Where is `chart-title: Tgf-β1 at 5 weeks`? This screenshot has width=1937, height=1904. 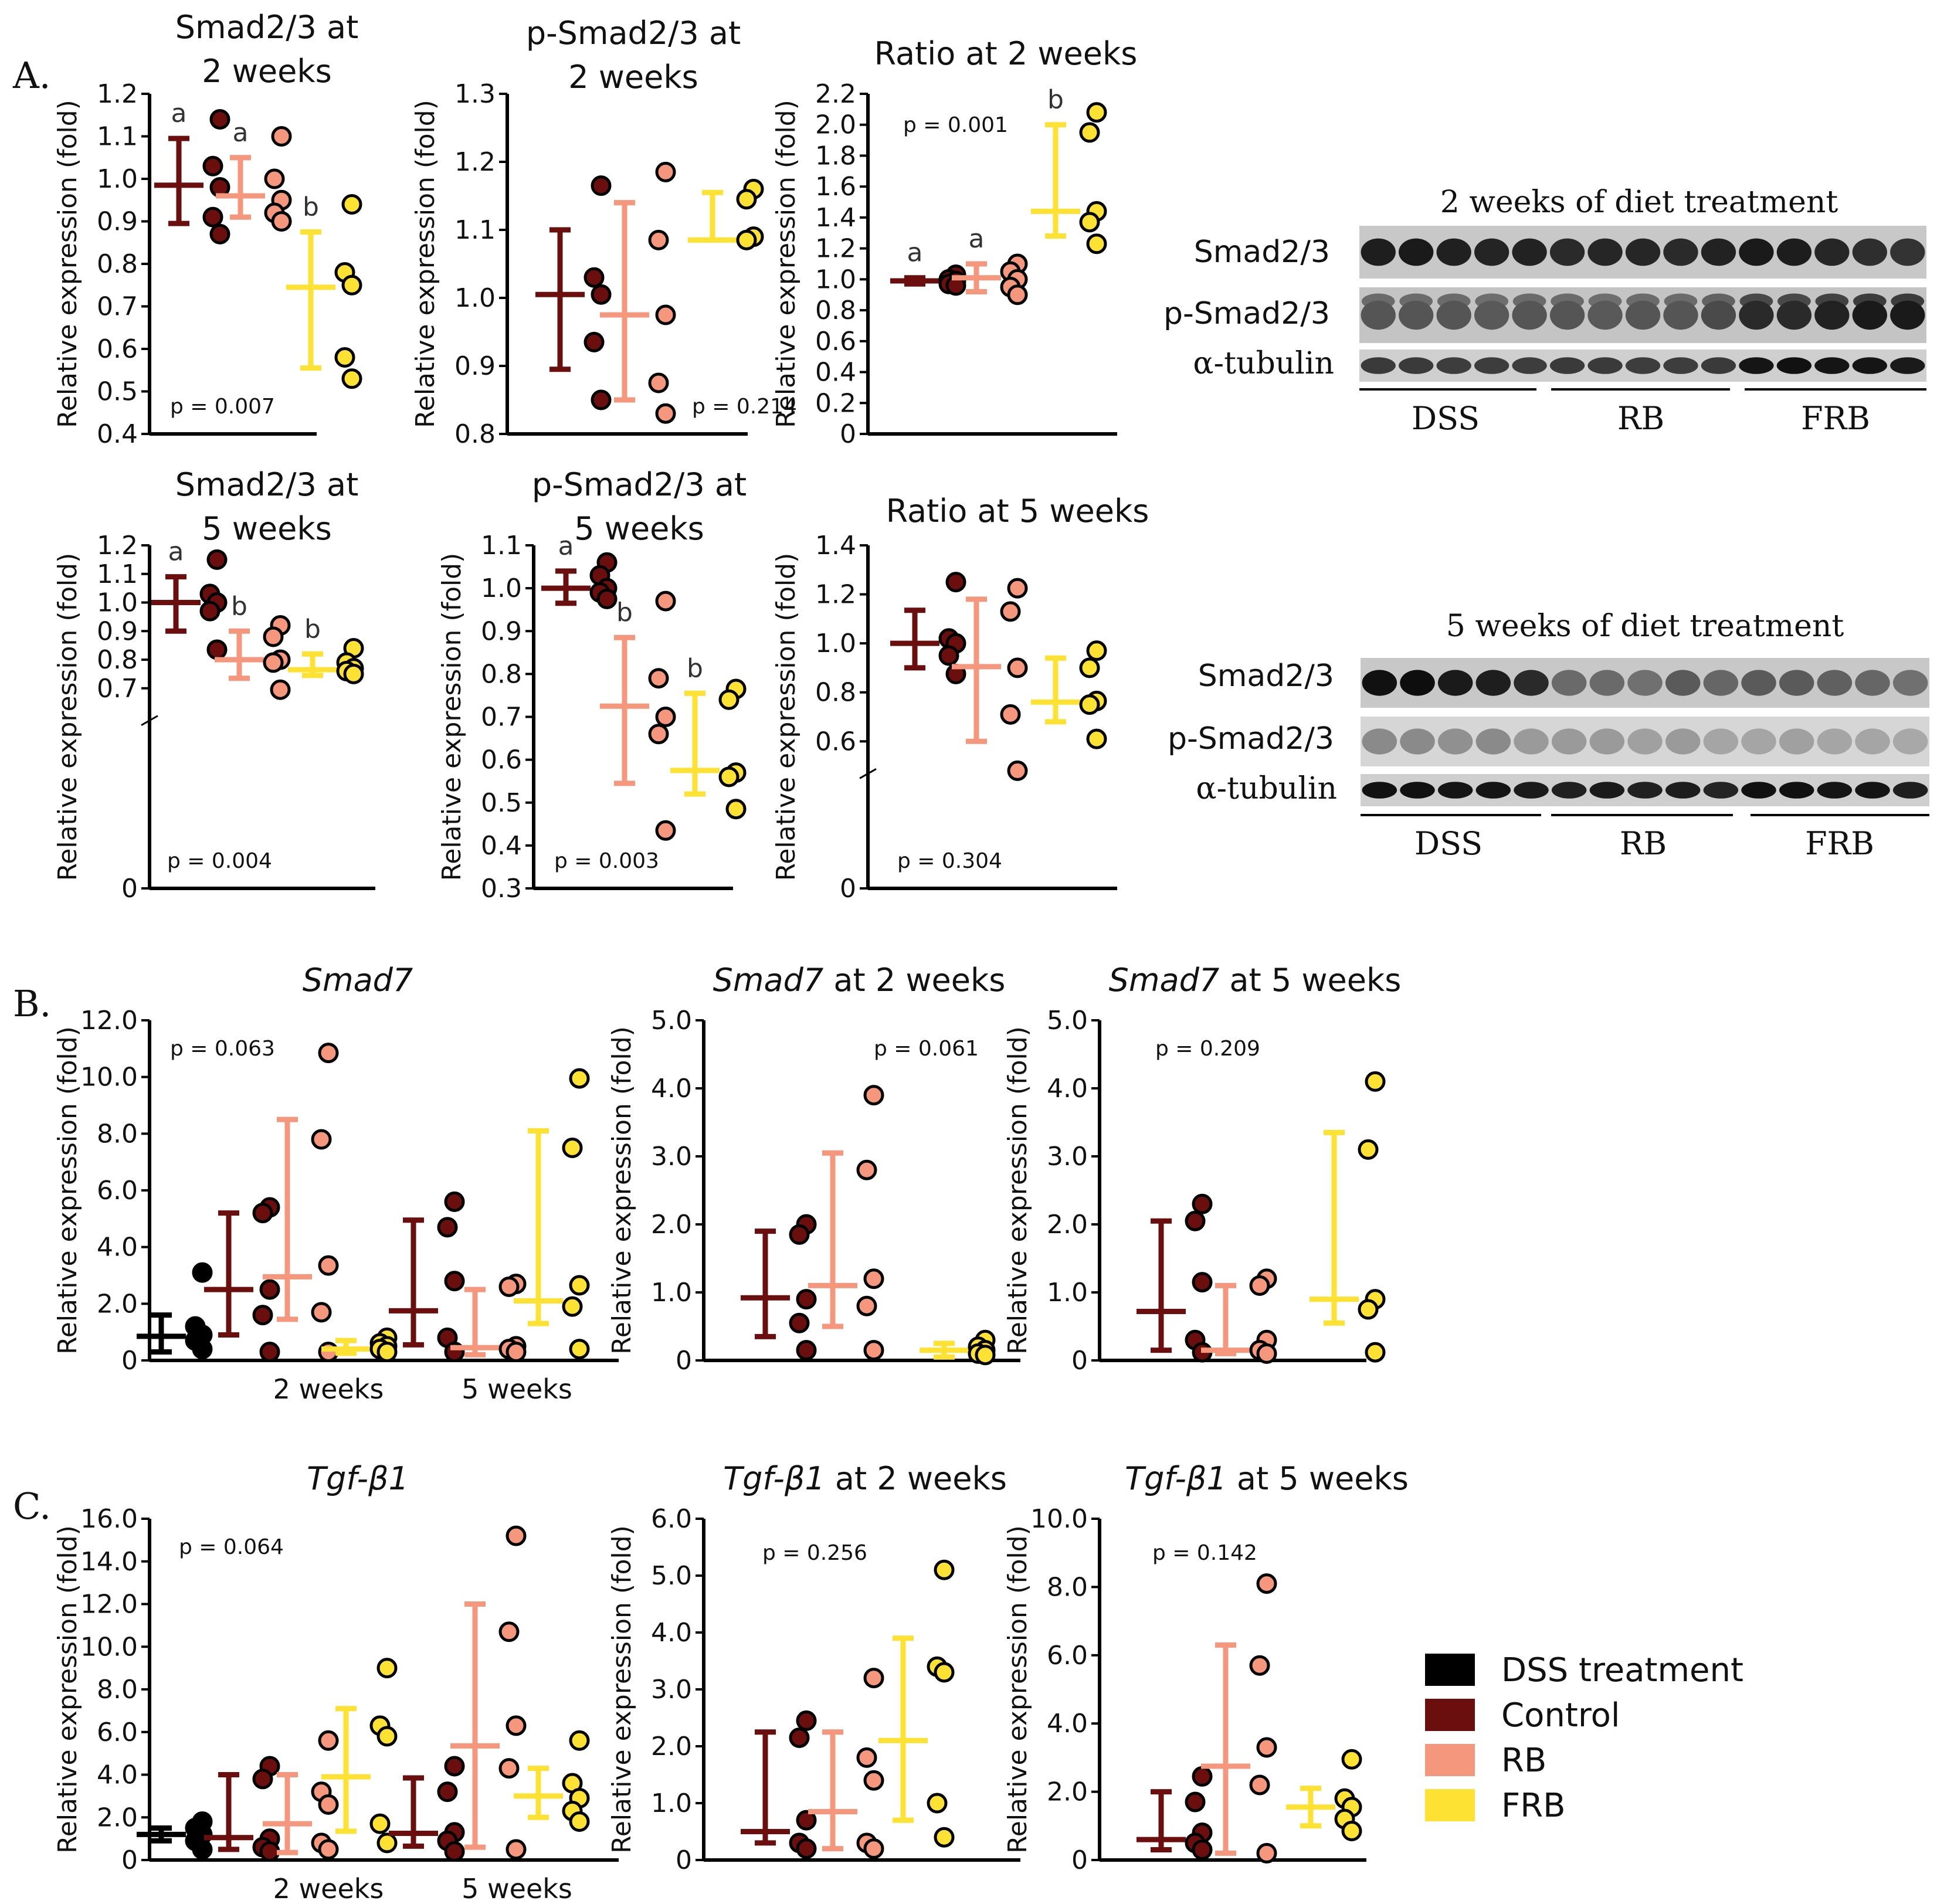 chart-title: Tgf-β1 at 5 weeks is located at coordinates (1267, 1478).